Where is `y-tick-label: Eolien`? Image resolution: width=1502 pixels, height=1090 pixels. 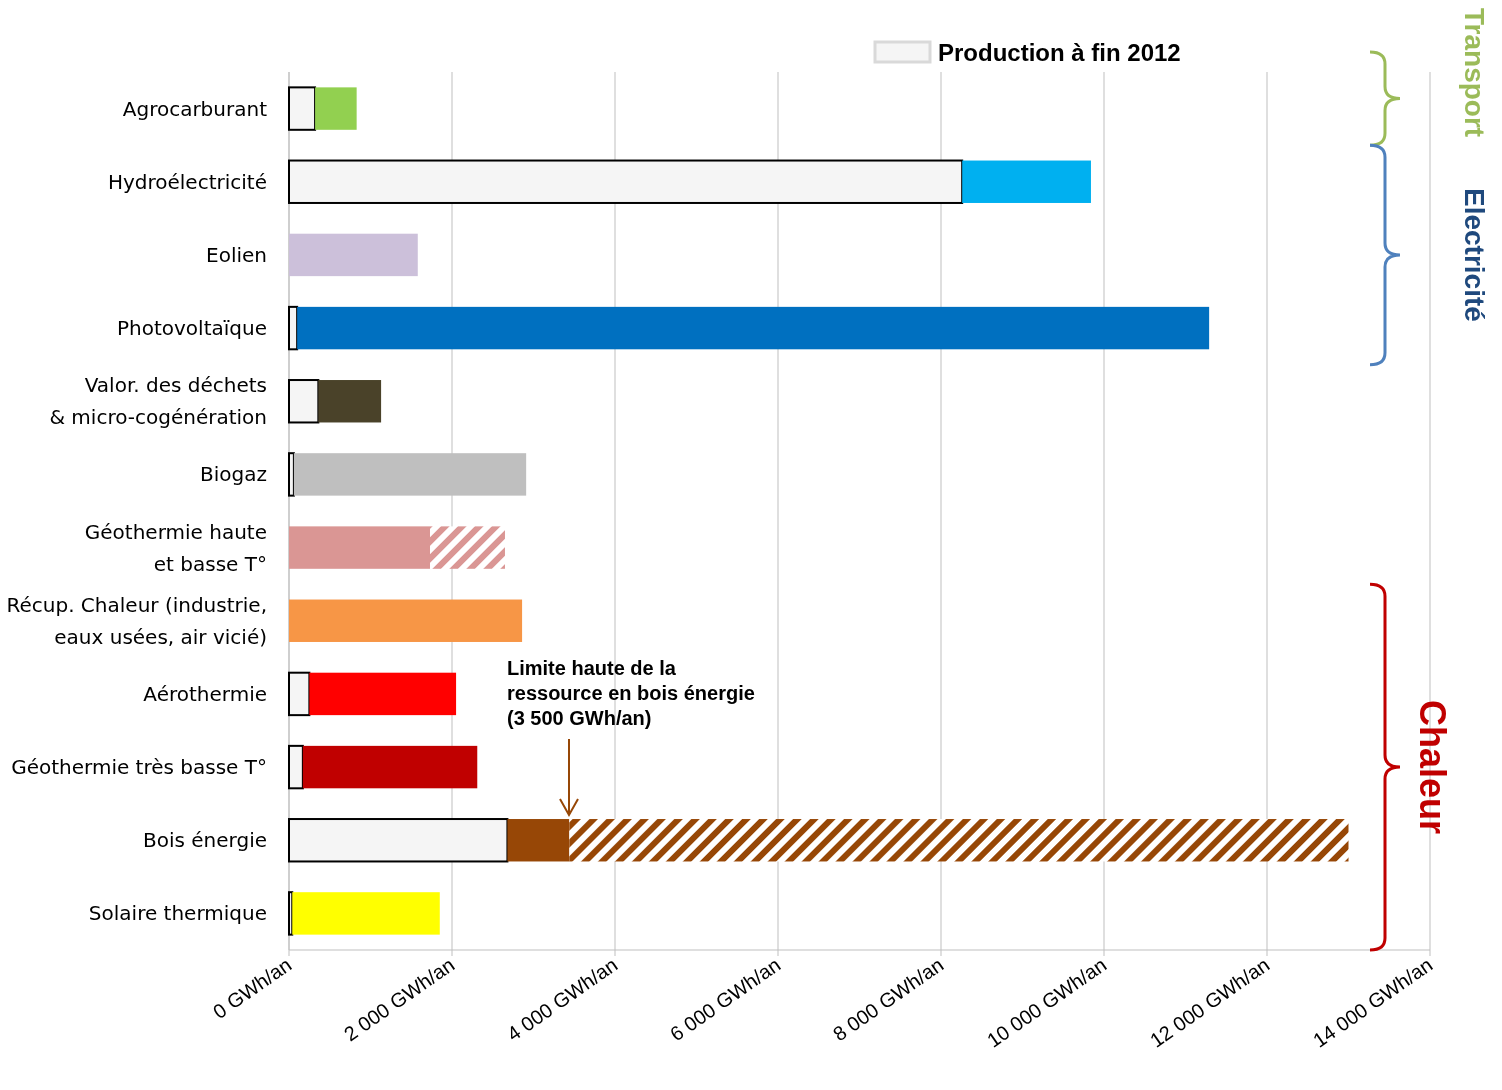
y-tick-label: Eolien is located at coordinates (236, 254).